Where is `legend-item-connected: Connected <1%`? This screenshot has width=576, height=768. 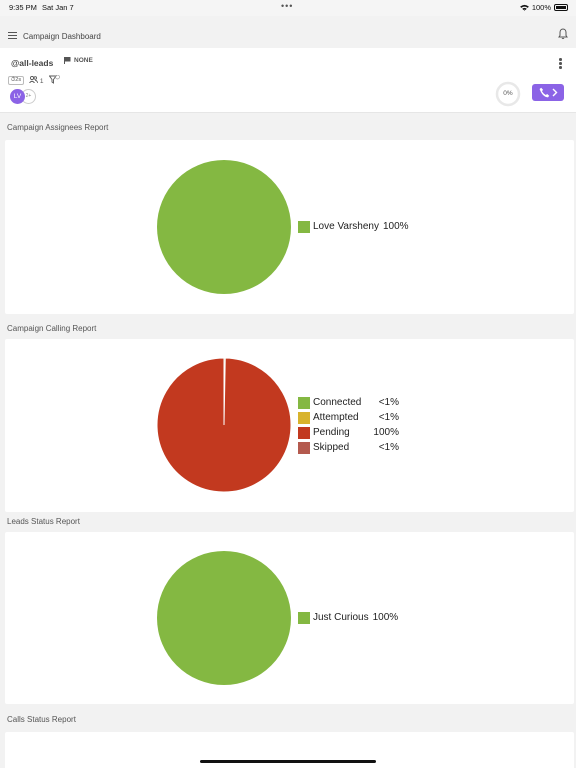 legend-item-connected: Connected <1% is located at coordinates (348, 402).